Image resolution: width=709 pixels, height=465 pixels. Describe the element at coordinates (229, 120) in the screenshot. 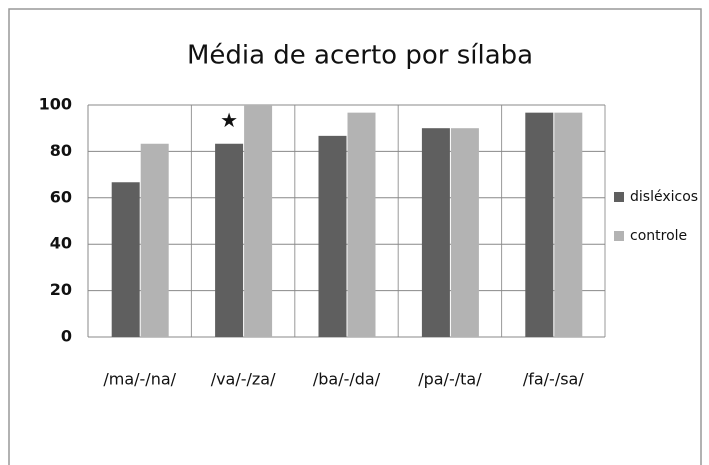

I see `annotation: ★` at that location.